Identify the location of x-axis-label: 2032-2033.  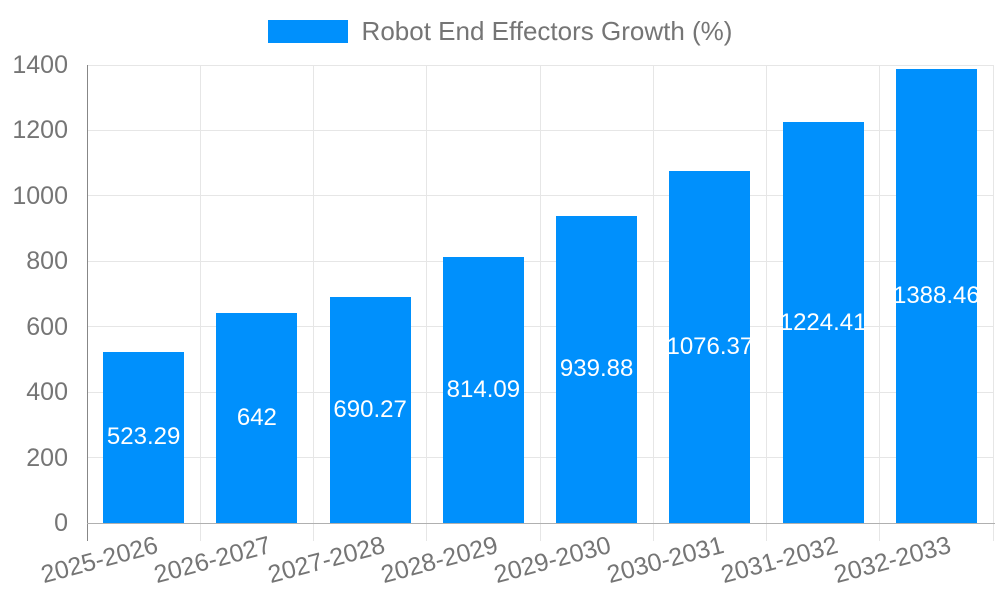
(892, 560).